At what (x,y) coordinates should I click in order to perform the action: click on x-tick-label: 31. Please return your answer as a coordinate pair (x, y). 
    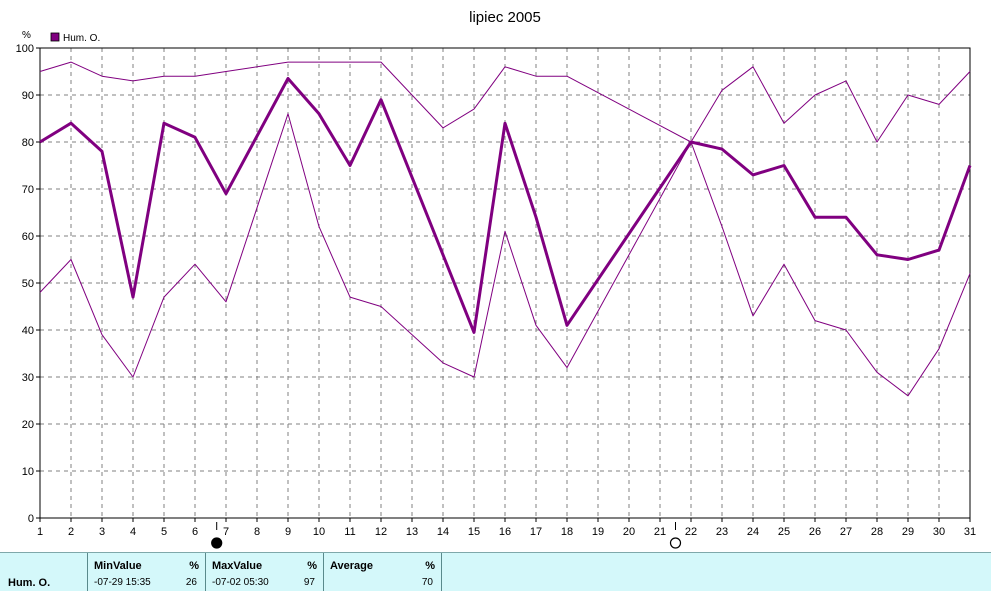
    Looking at the image, I should click on (970, 532).